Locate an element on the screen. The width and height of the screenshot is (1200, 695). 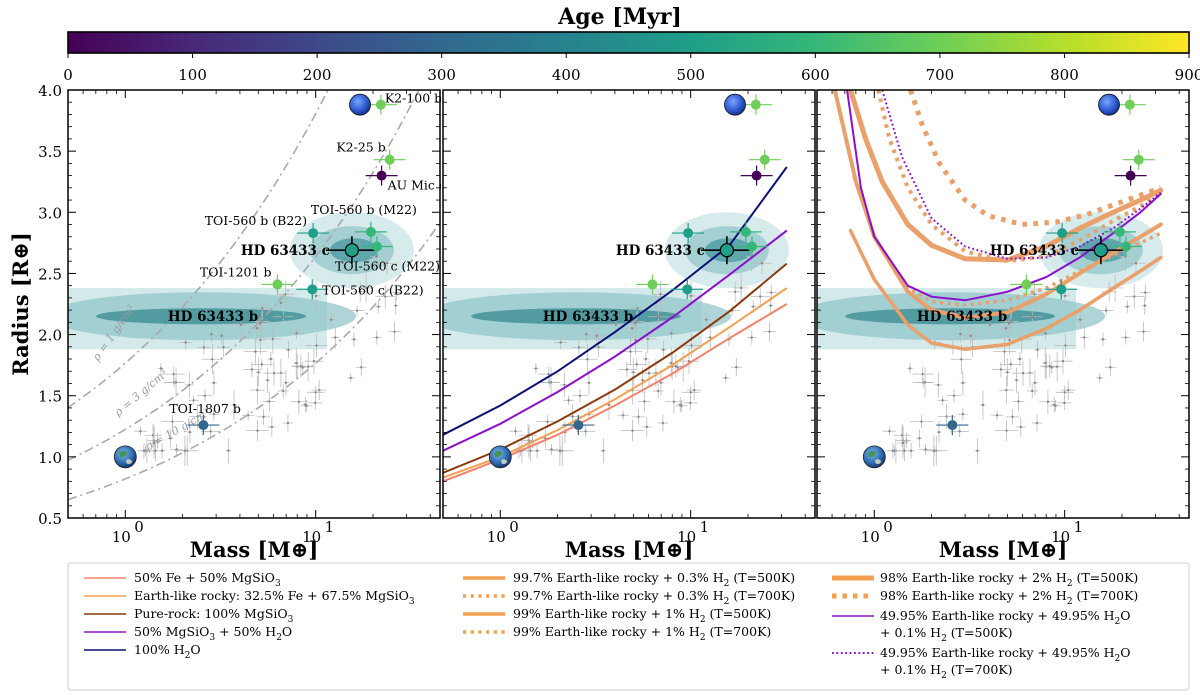
legend-text: + 50% H is located at coordinates (245, 631).